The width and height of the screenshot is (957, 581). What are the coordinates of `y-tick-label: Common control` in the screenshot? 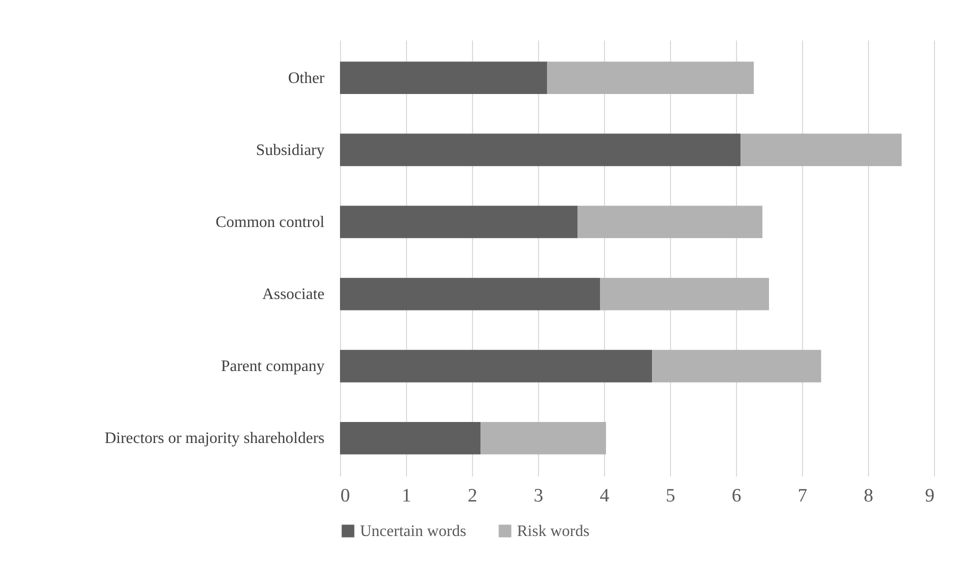 It's located at (271, 222).